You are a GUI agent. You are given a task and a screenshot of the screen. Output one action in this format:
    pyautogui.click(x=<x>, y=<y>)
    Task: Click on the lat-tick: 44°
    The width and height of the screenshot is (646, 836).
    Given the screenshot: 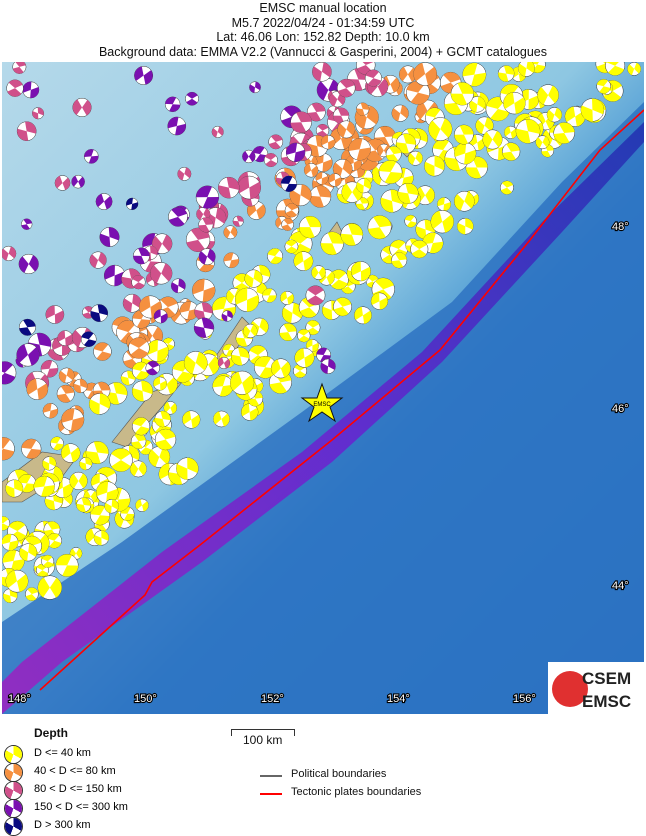 What is the action you would take?
    pyautogui.click(x=620, y=586)
    